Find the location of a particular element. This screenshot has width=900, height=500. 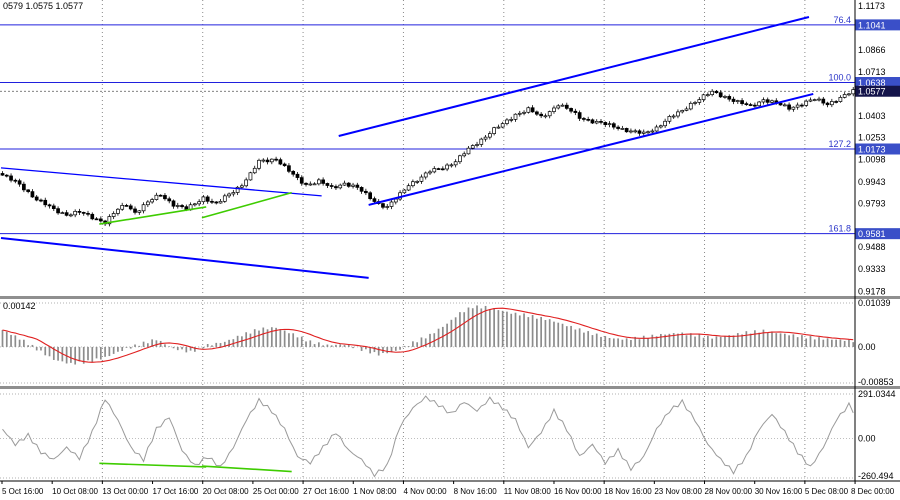

fib-level-label: 127.2 is located at coordinates (839, 144).